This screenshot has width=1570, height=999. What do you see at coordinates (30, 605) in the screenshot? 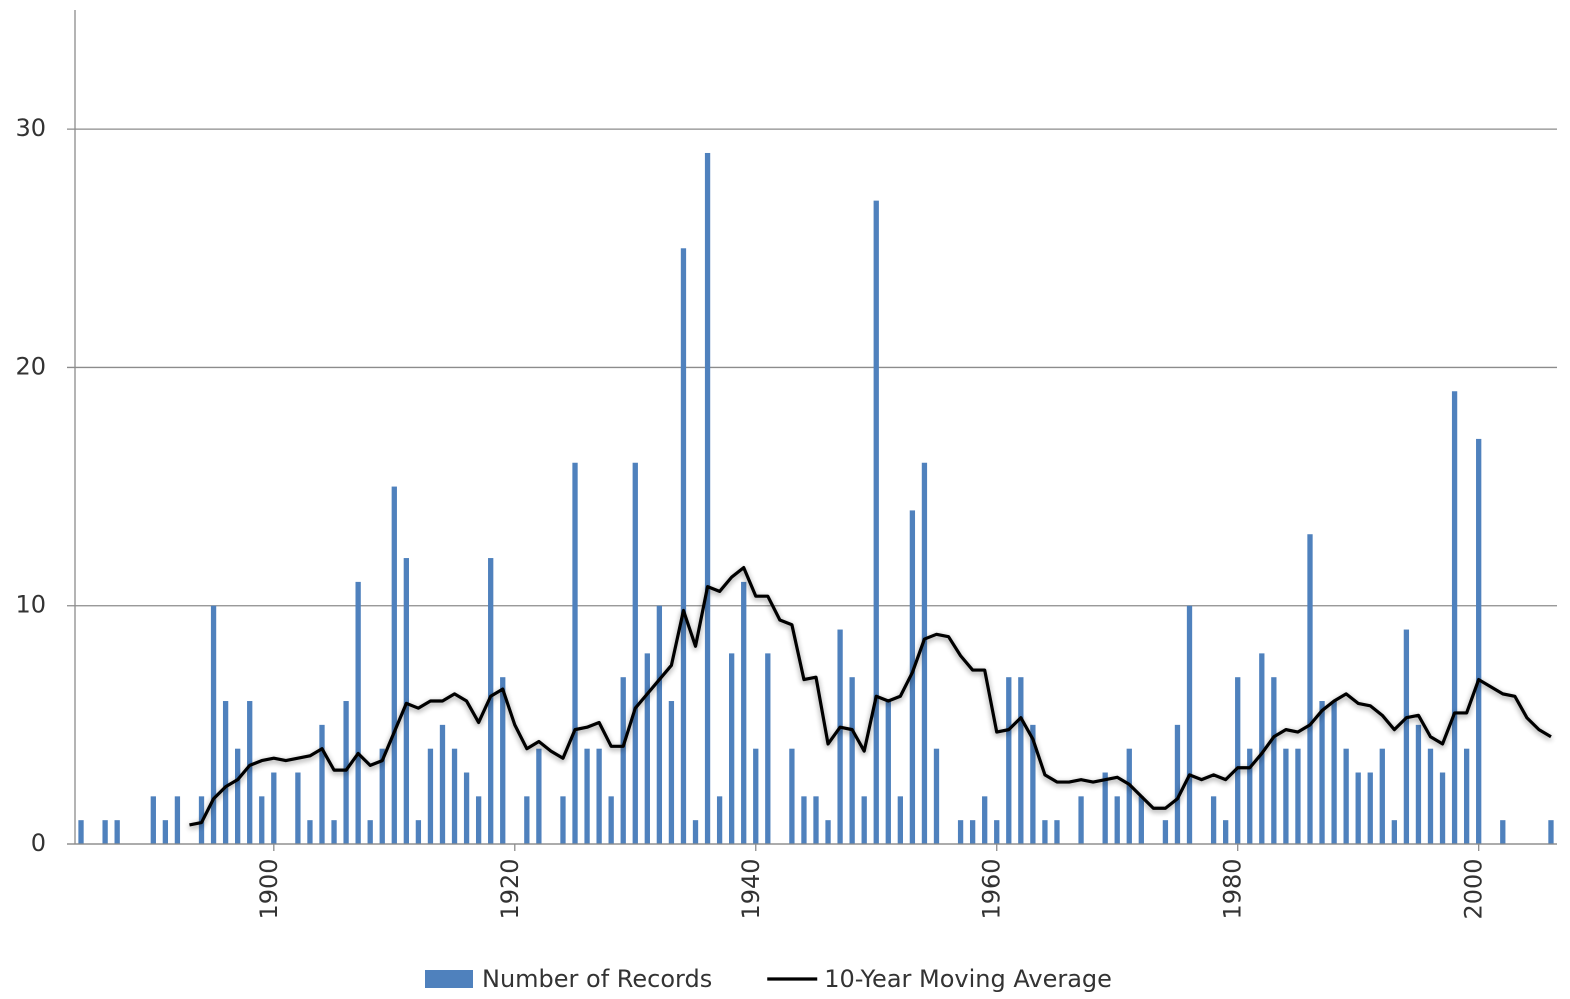
I see `y-tick-label: 10` at bounding box center [30, 605].